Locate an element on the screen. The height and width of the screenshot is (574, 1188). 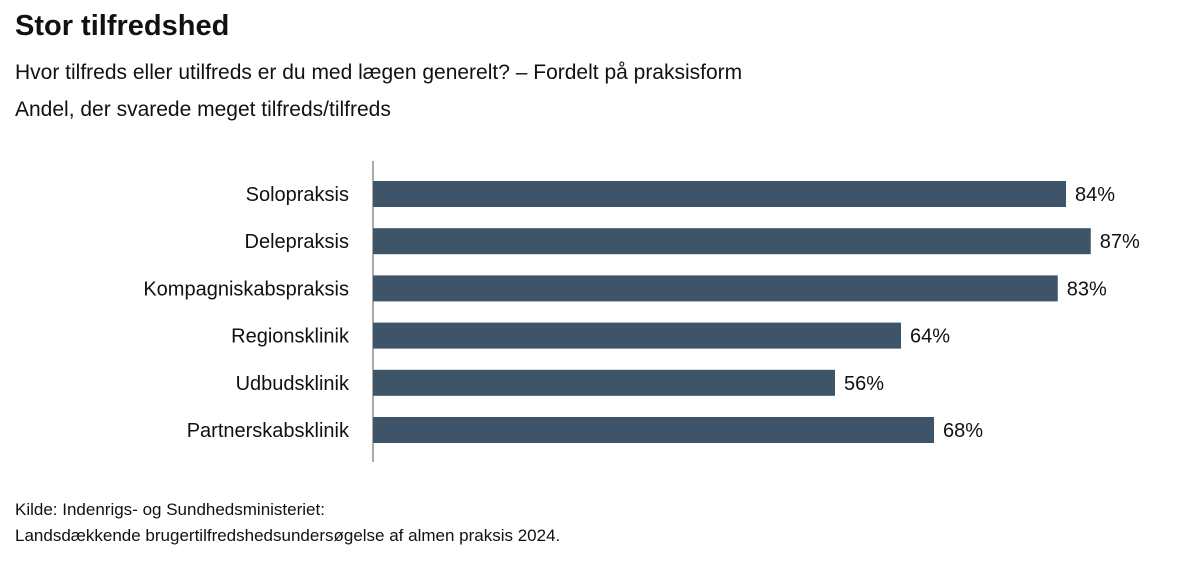
category-label: Regionsklinik is located at coordinates (290, 337).